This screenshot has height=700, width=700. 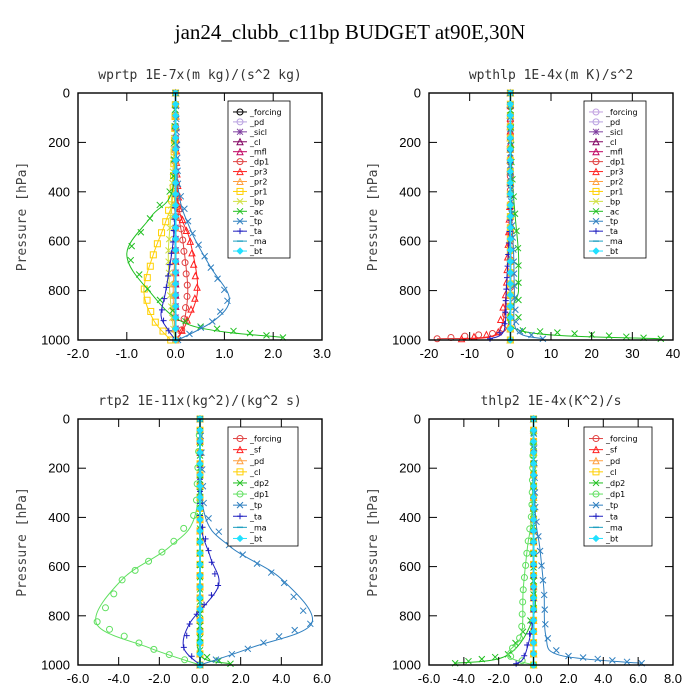 I want to click on legend-label: _pr2, so click(x=614, y=182).